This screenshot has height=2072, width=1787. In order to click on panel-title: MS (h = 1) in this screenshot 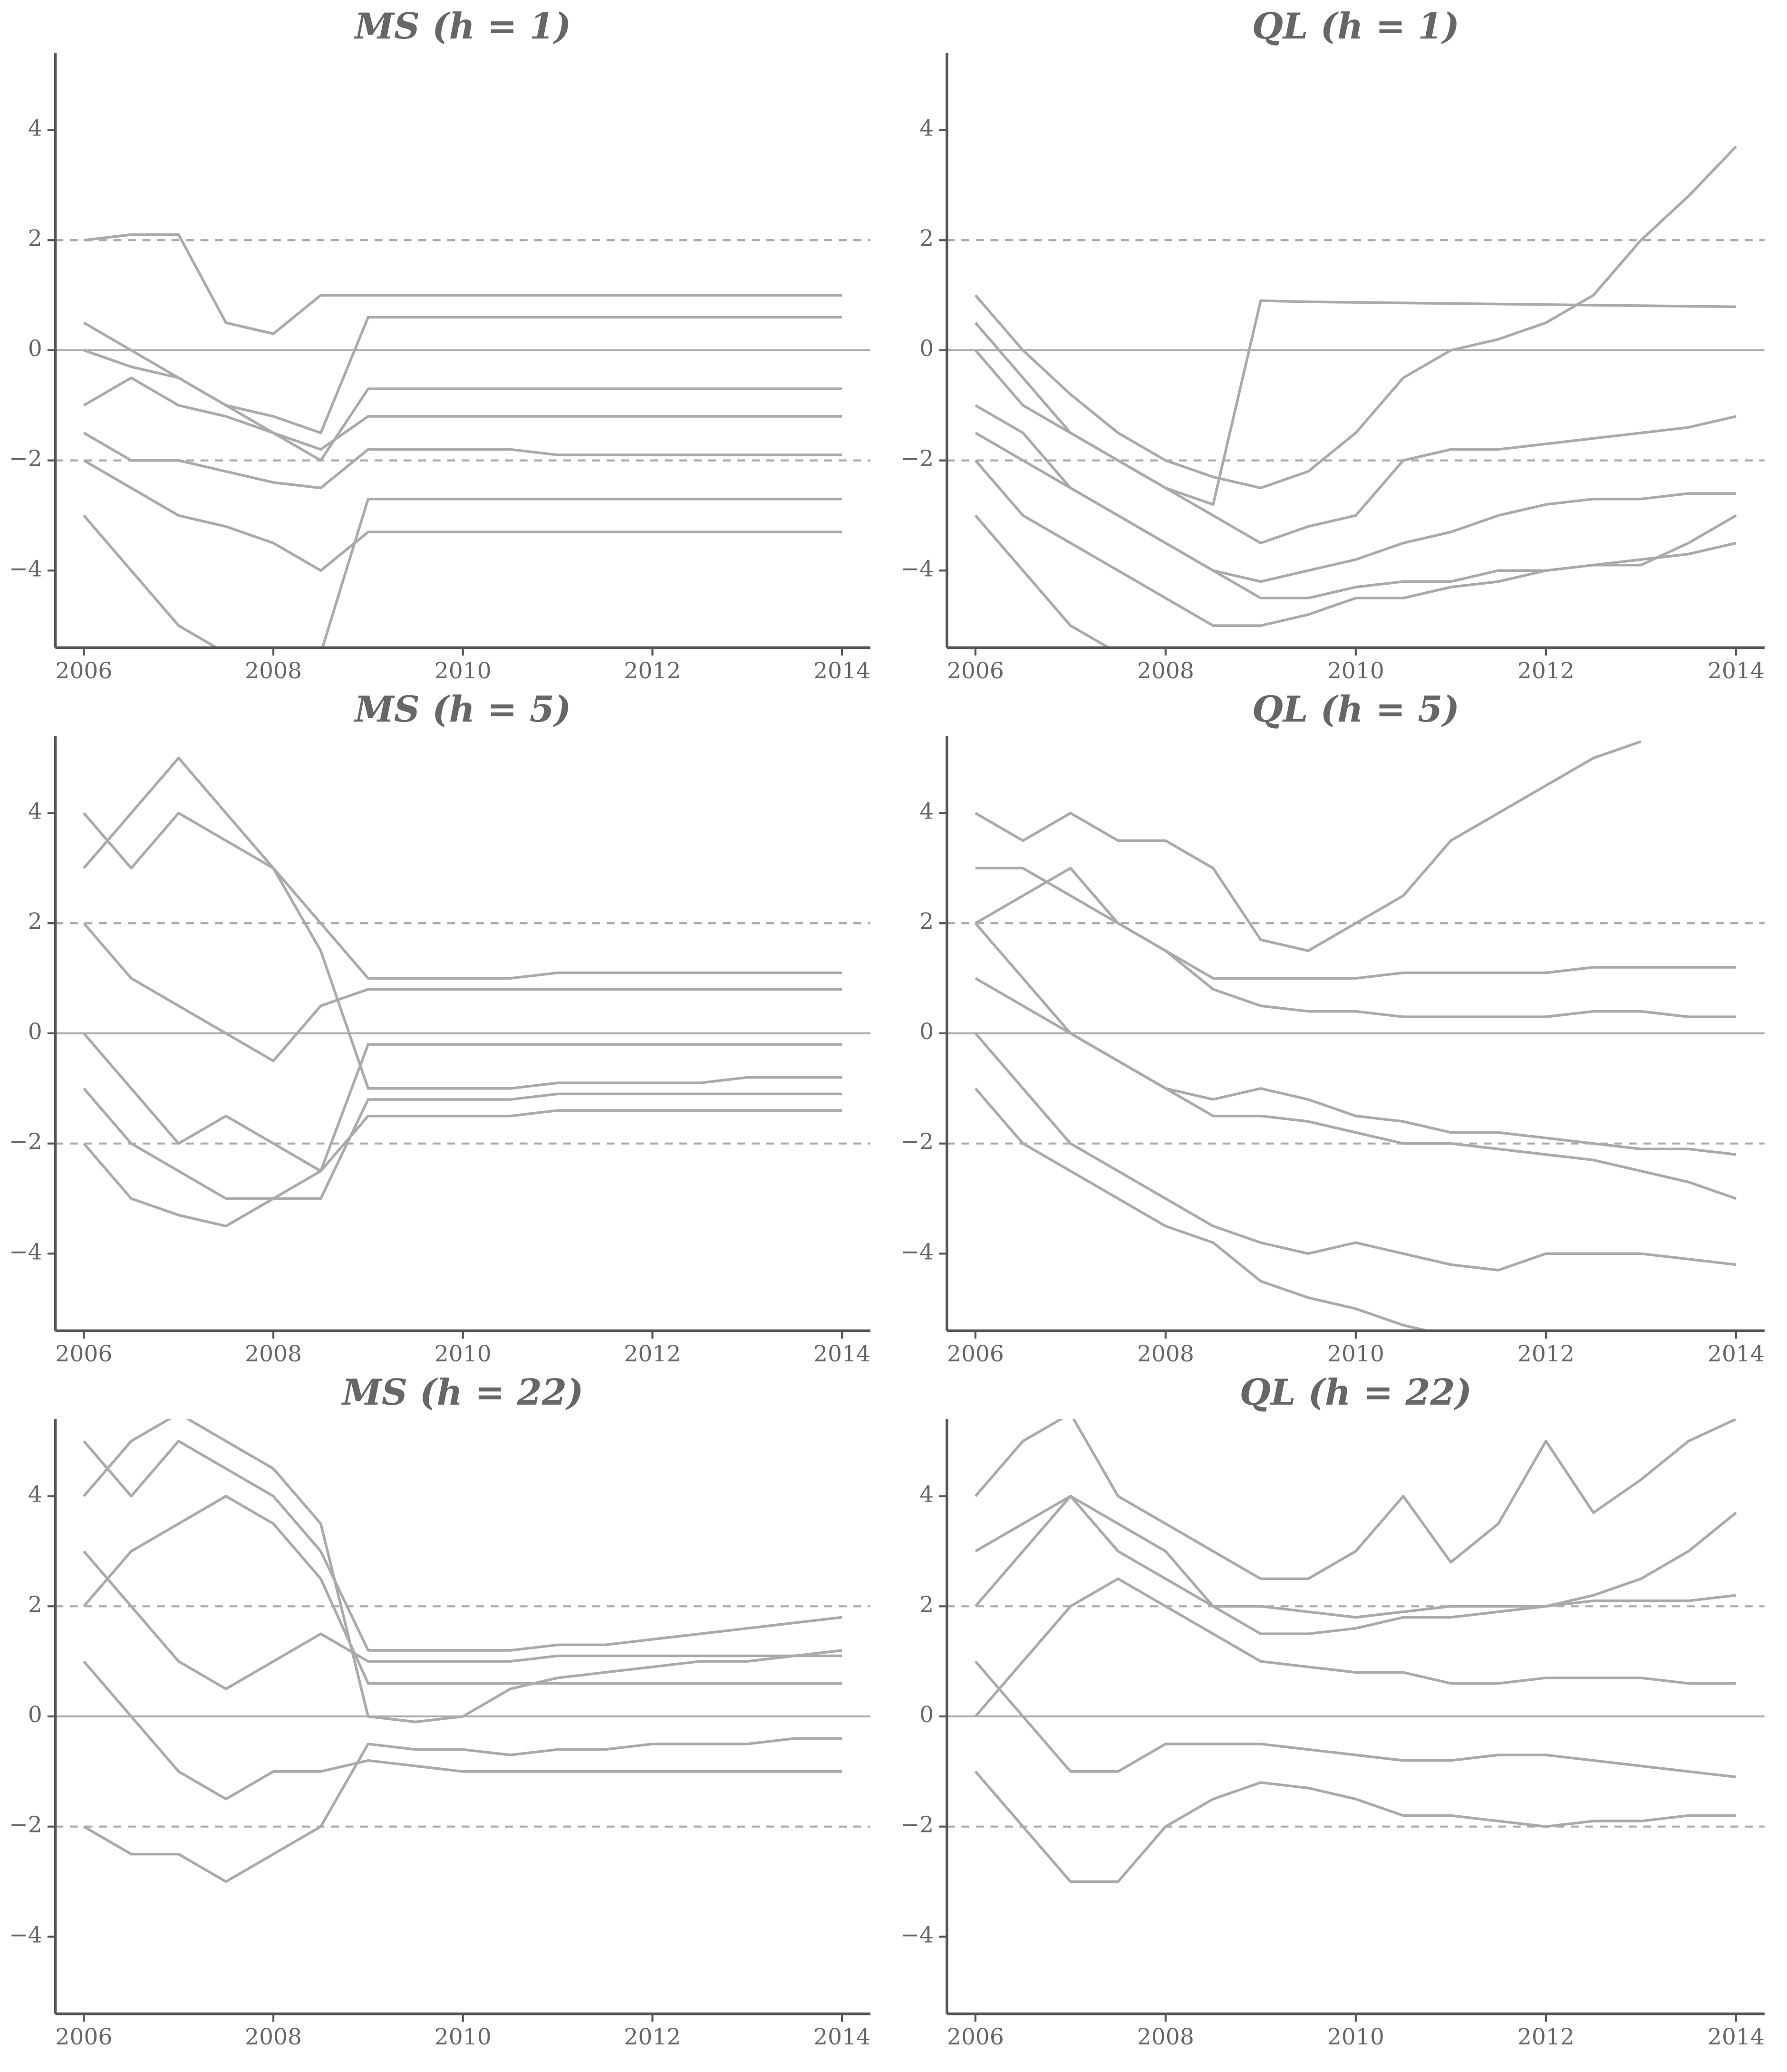, I will do `click(462, 26)`.